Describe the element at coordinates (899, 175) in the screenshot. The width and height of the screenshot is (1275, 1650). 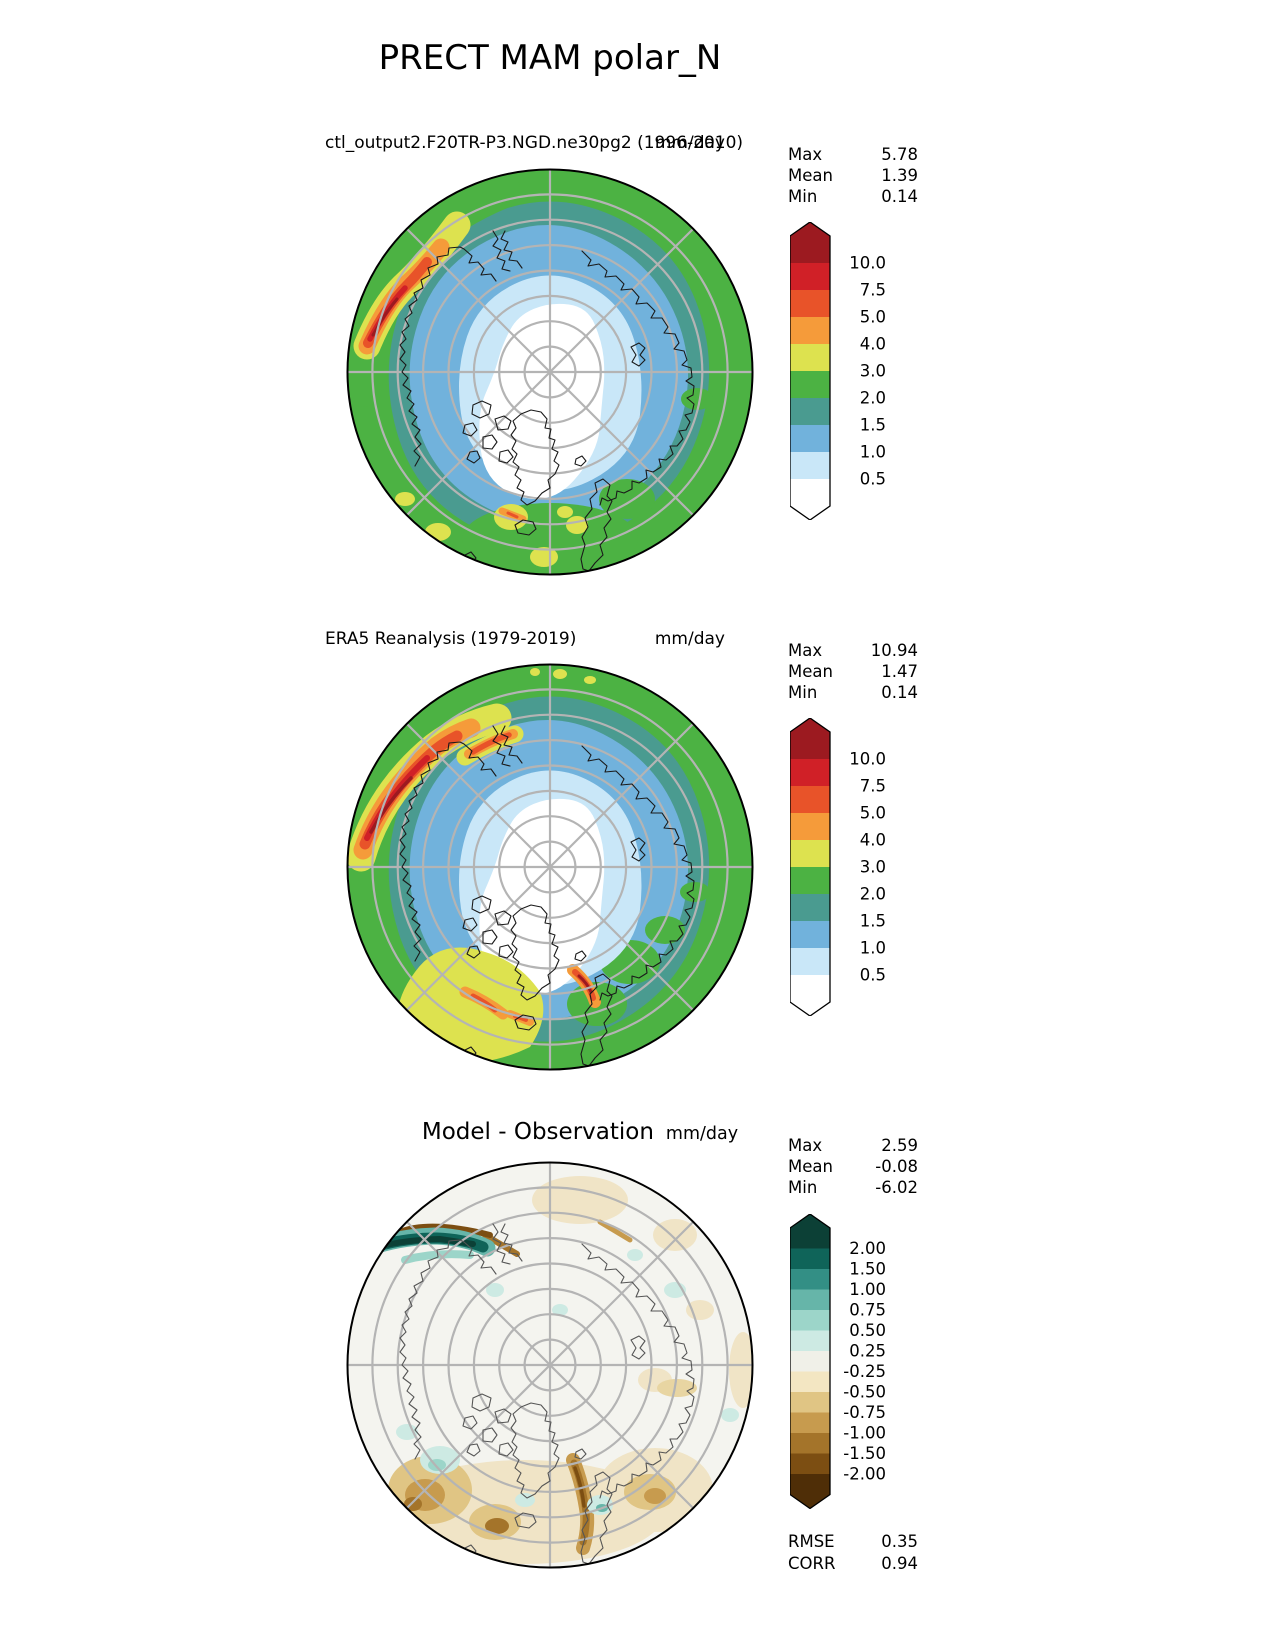
I see `stat-value: 1.39` at that location.